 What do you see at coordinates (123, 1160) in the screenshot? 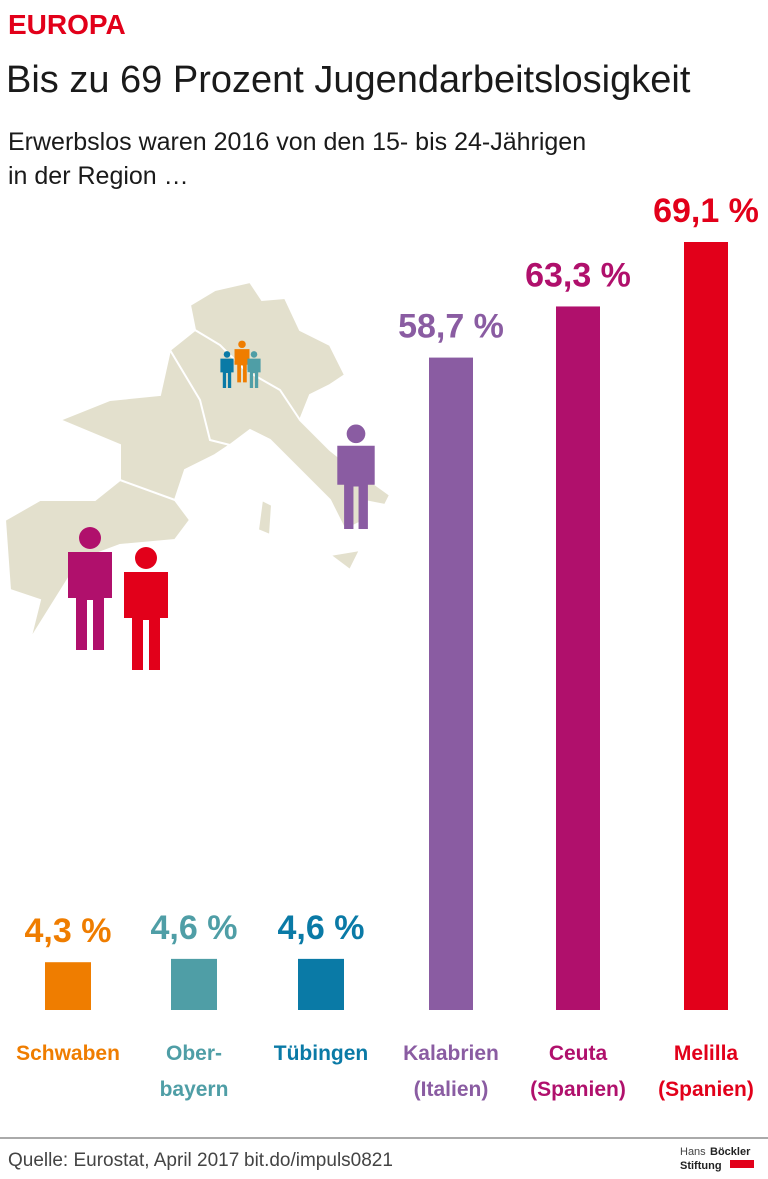
I see `source: Quelle: Eurostat, April 2017` at bounding box center [123, 1160].